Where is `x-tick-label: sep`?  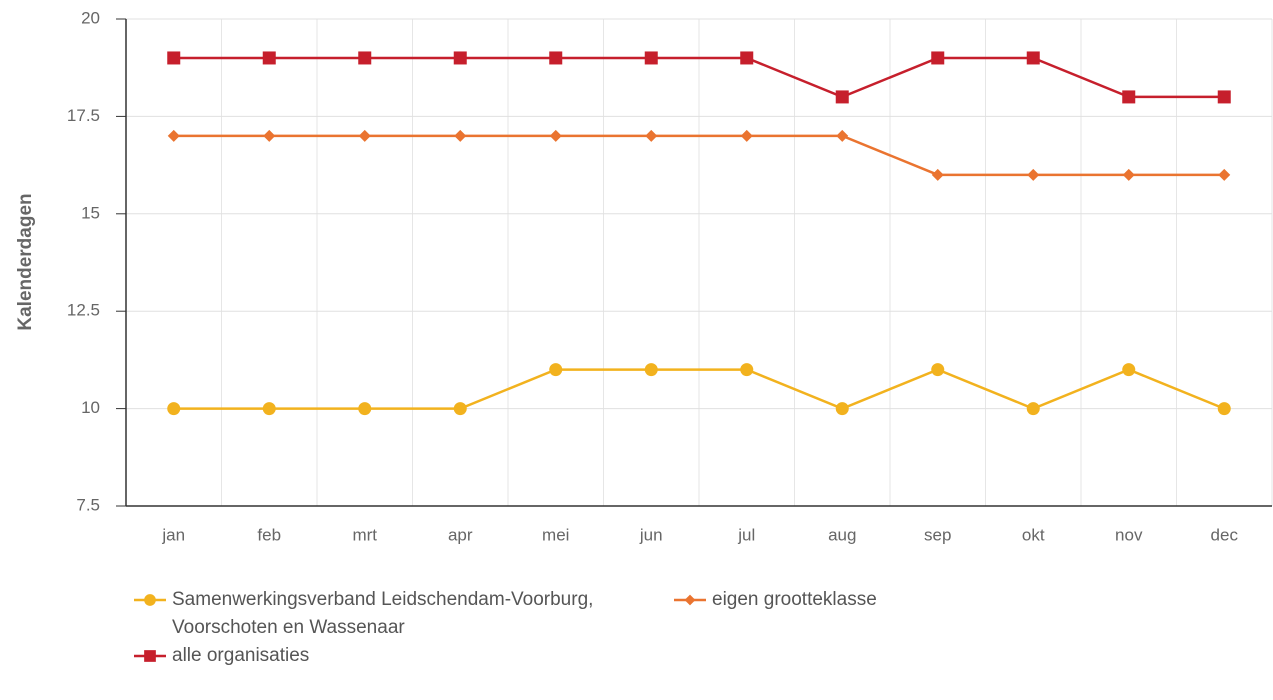
x-tick-label: sep is located at coordinates (937, 534).